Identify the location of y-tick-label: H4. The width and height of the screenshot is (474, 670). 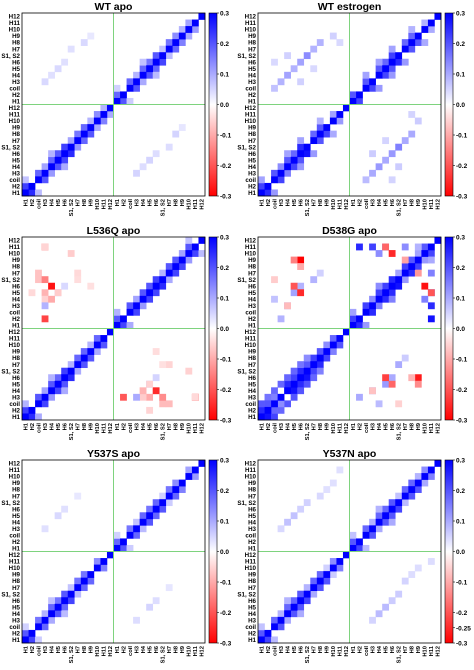
(16, 75).